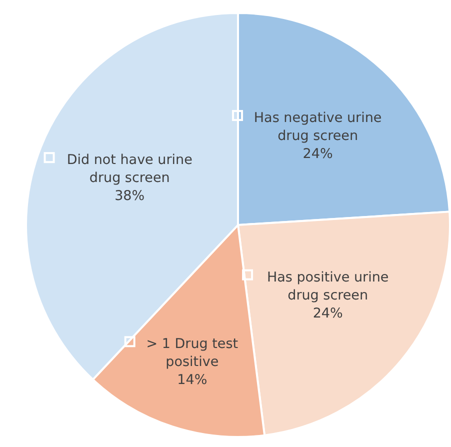  What do you see at coordinates (318, 127) in the screenshot?
I see `slice-label: Has negative urine drug screen` at bounding box center [318, 127].